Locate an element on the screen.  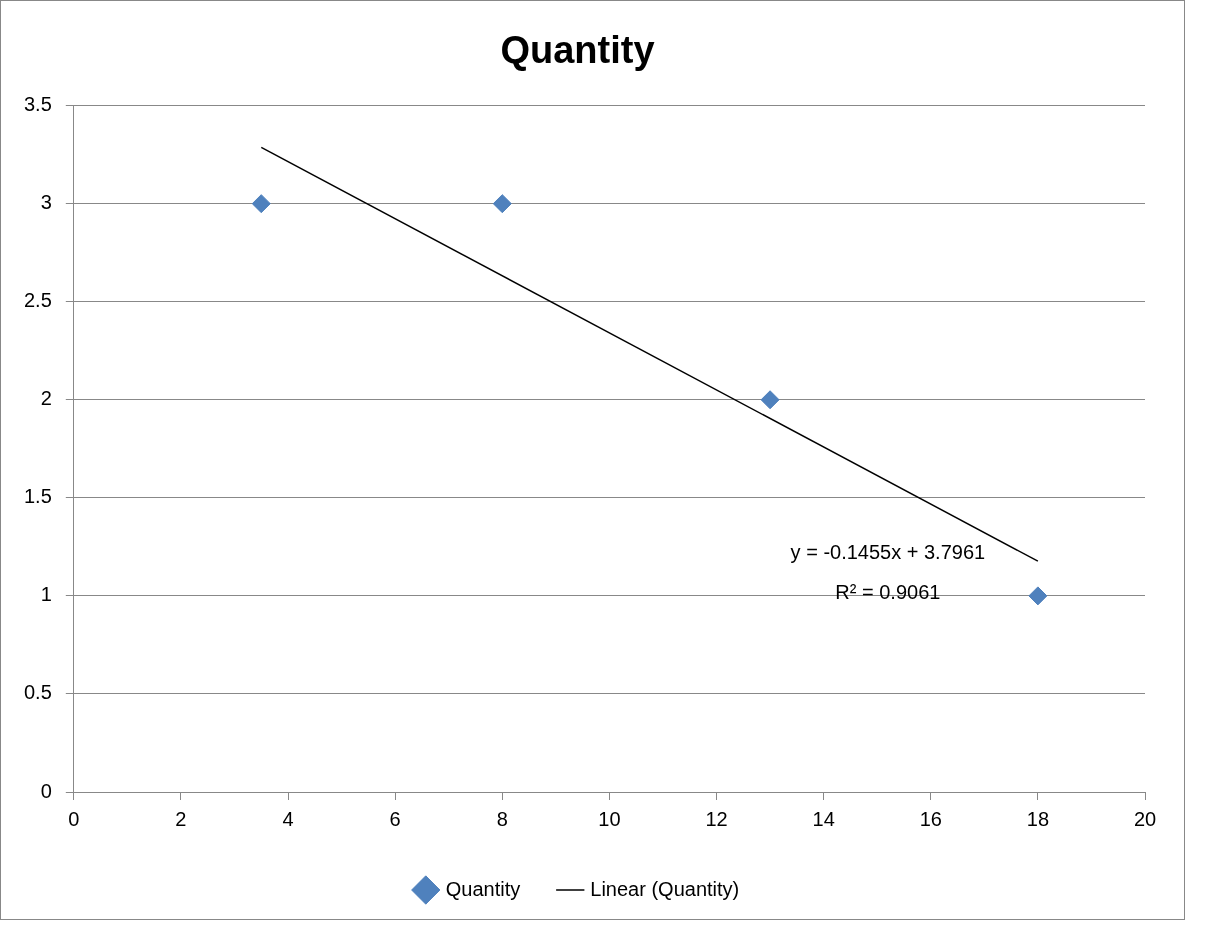
y-tick-label: 2.5 is located at coordinates (37, 300).